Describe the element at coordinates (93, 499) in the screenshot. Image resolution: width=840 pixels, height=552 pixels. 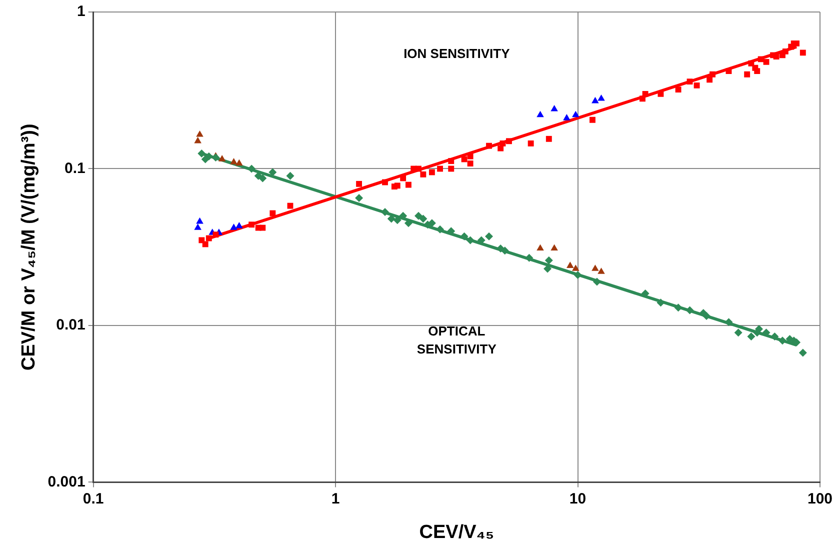
I see `x-tick-label: 0.1` at that location.